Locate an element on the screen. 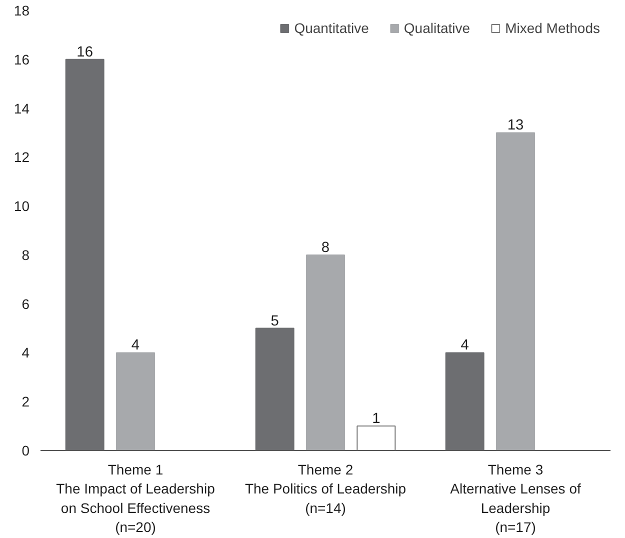  y-tick-label: 14 is located at coordinates (22, 108).